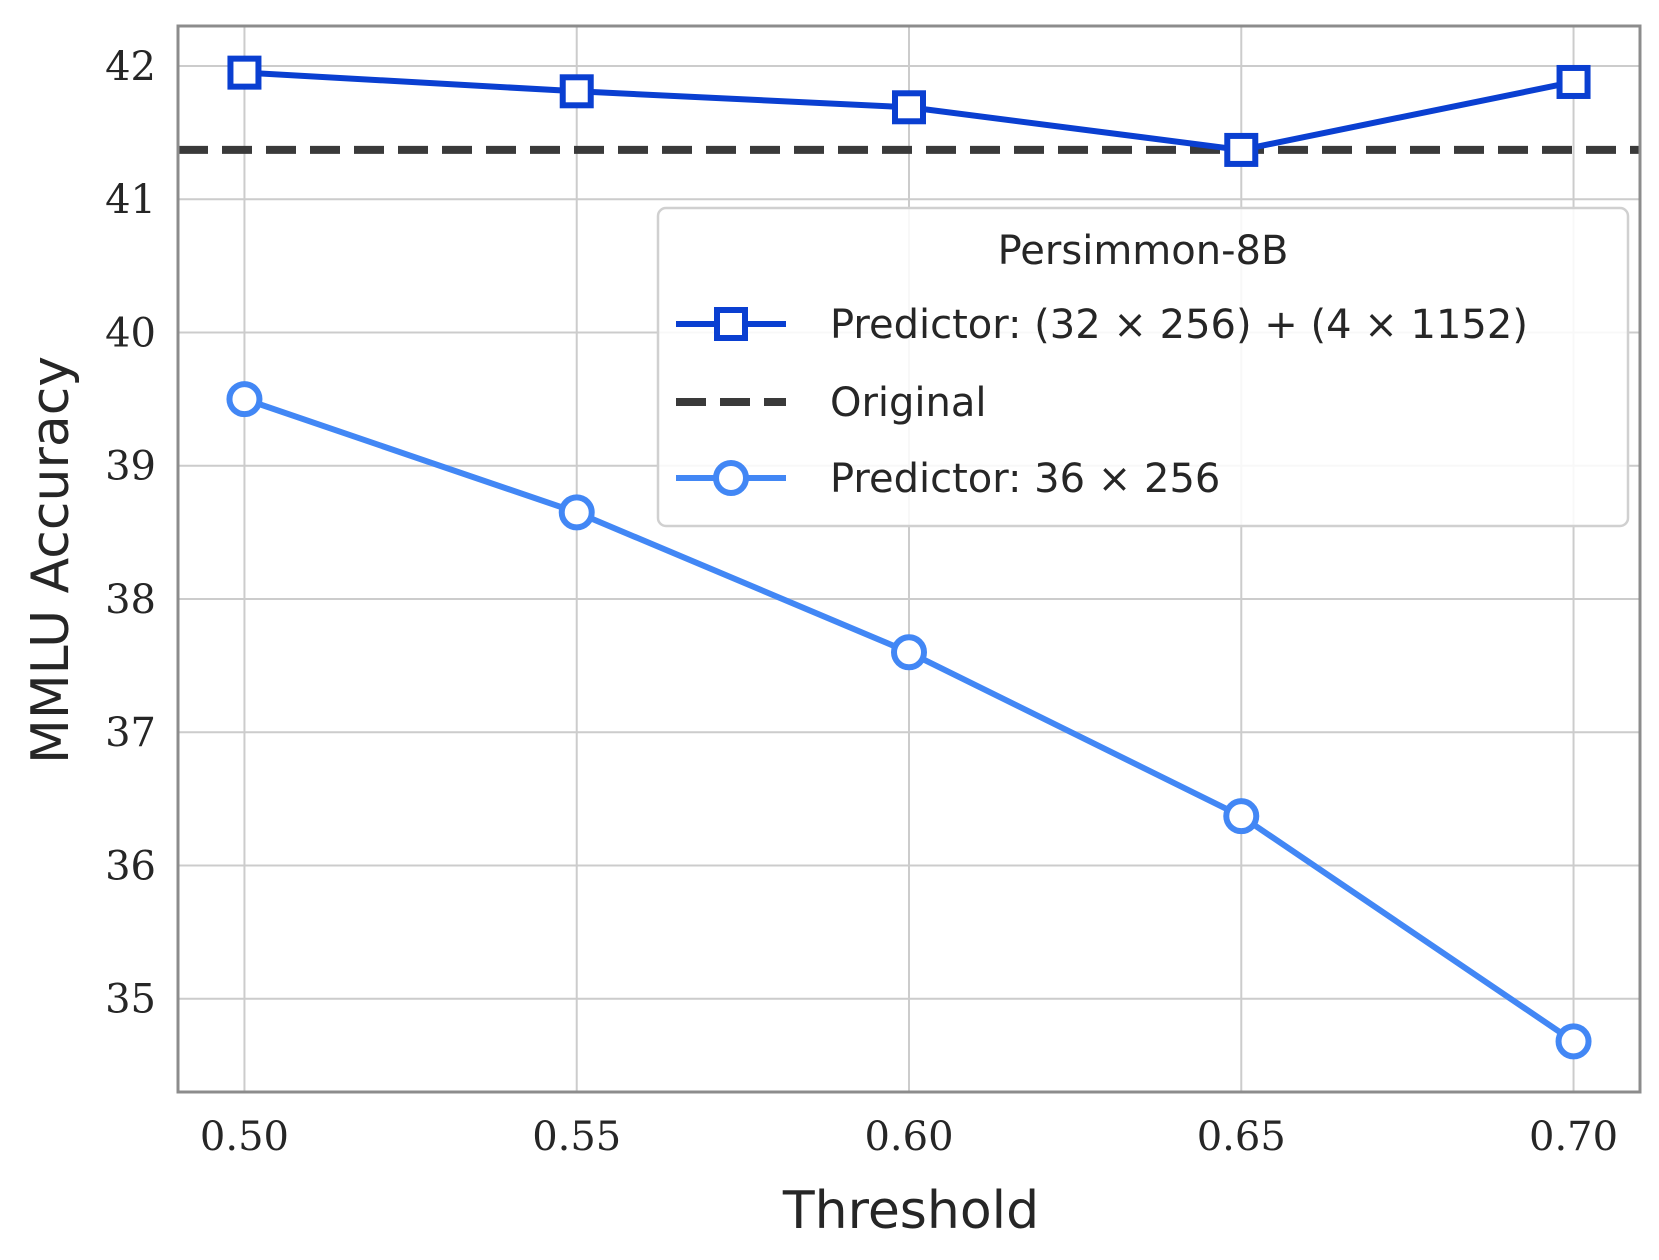 This screenshot has width=1659, height=1260. What do you see at coordinates (1179, 325) in the screenshot?
I see `legend-label-predictor-mixed: Predictor: (32 × 256) + (4 × 1152)` at bounding box center [1179, 325].